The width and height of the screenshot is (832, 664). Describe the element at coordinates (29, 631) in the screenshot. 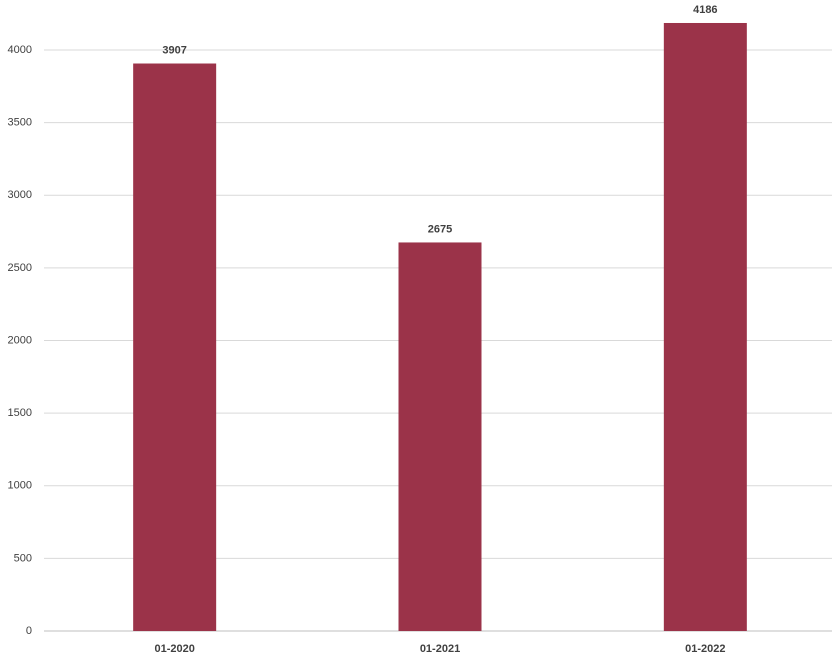

I see `y-tick-label: 0` at that location.